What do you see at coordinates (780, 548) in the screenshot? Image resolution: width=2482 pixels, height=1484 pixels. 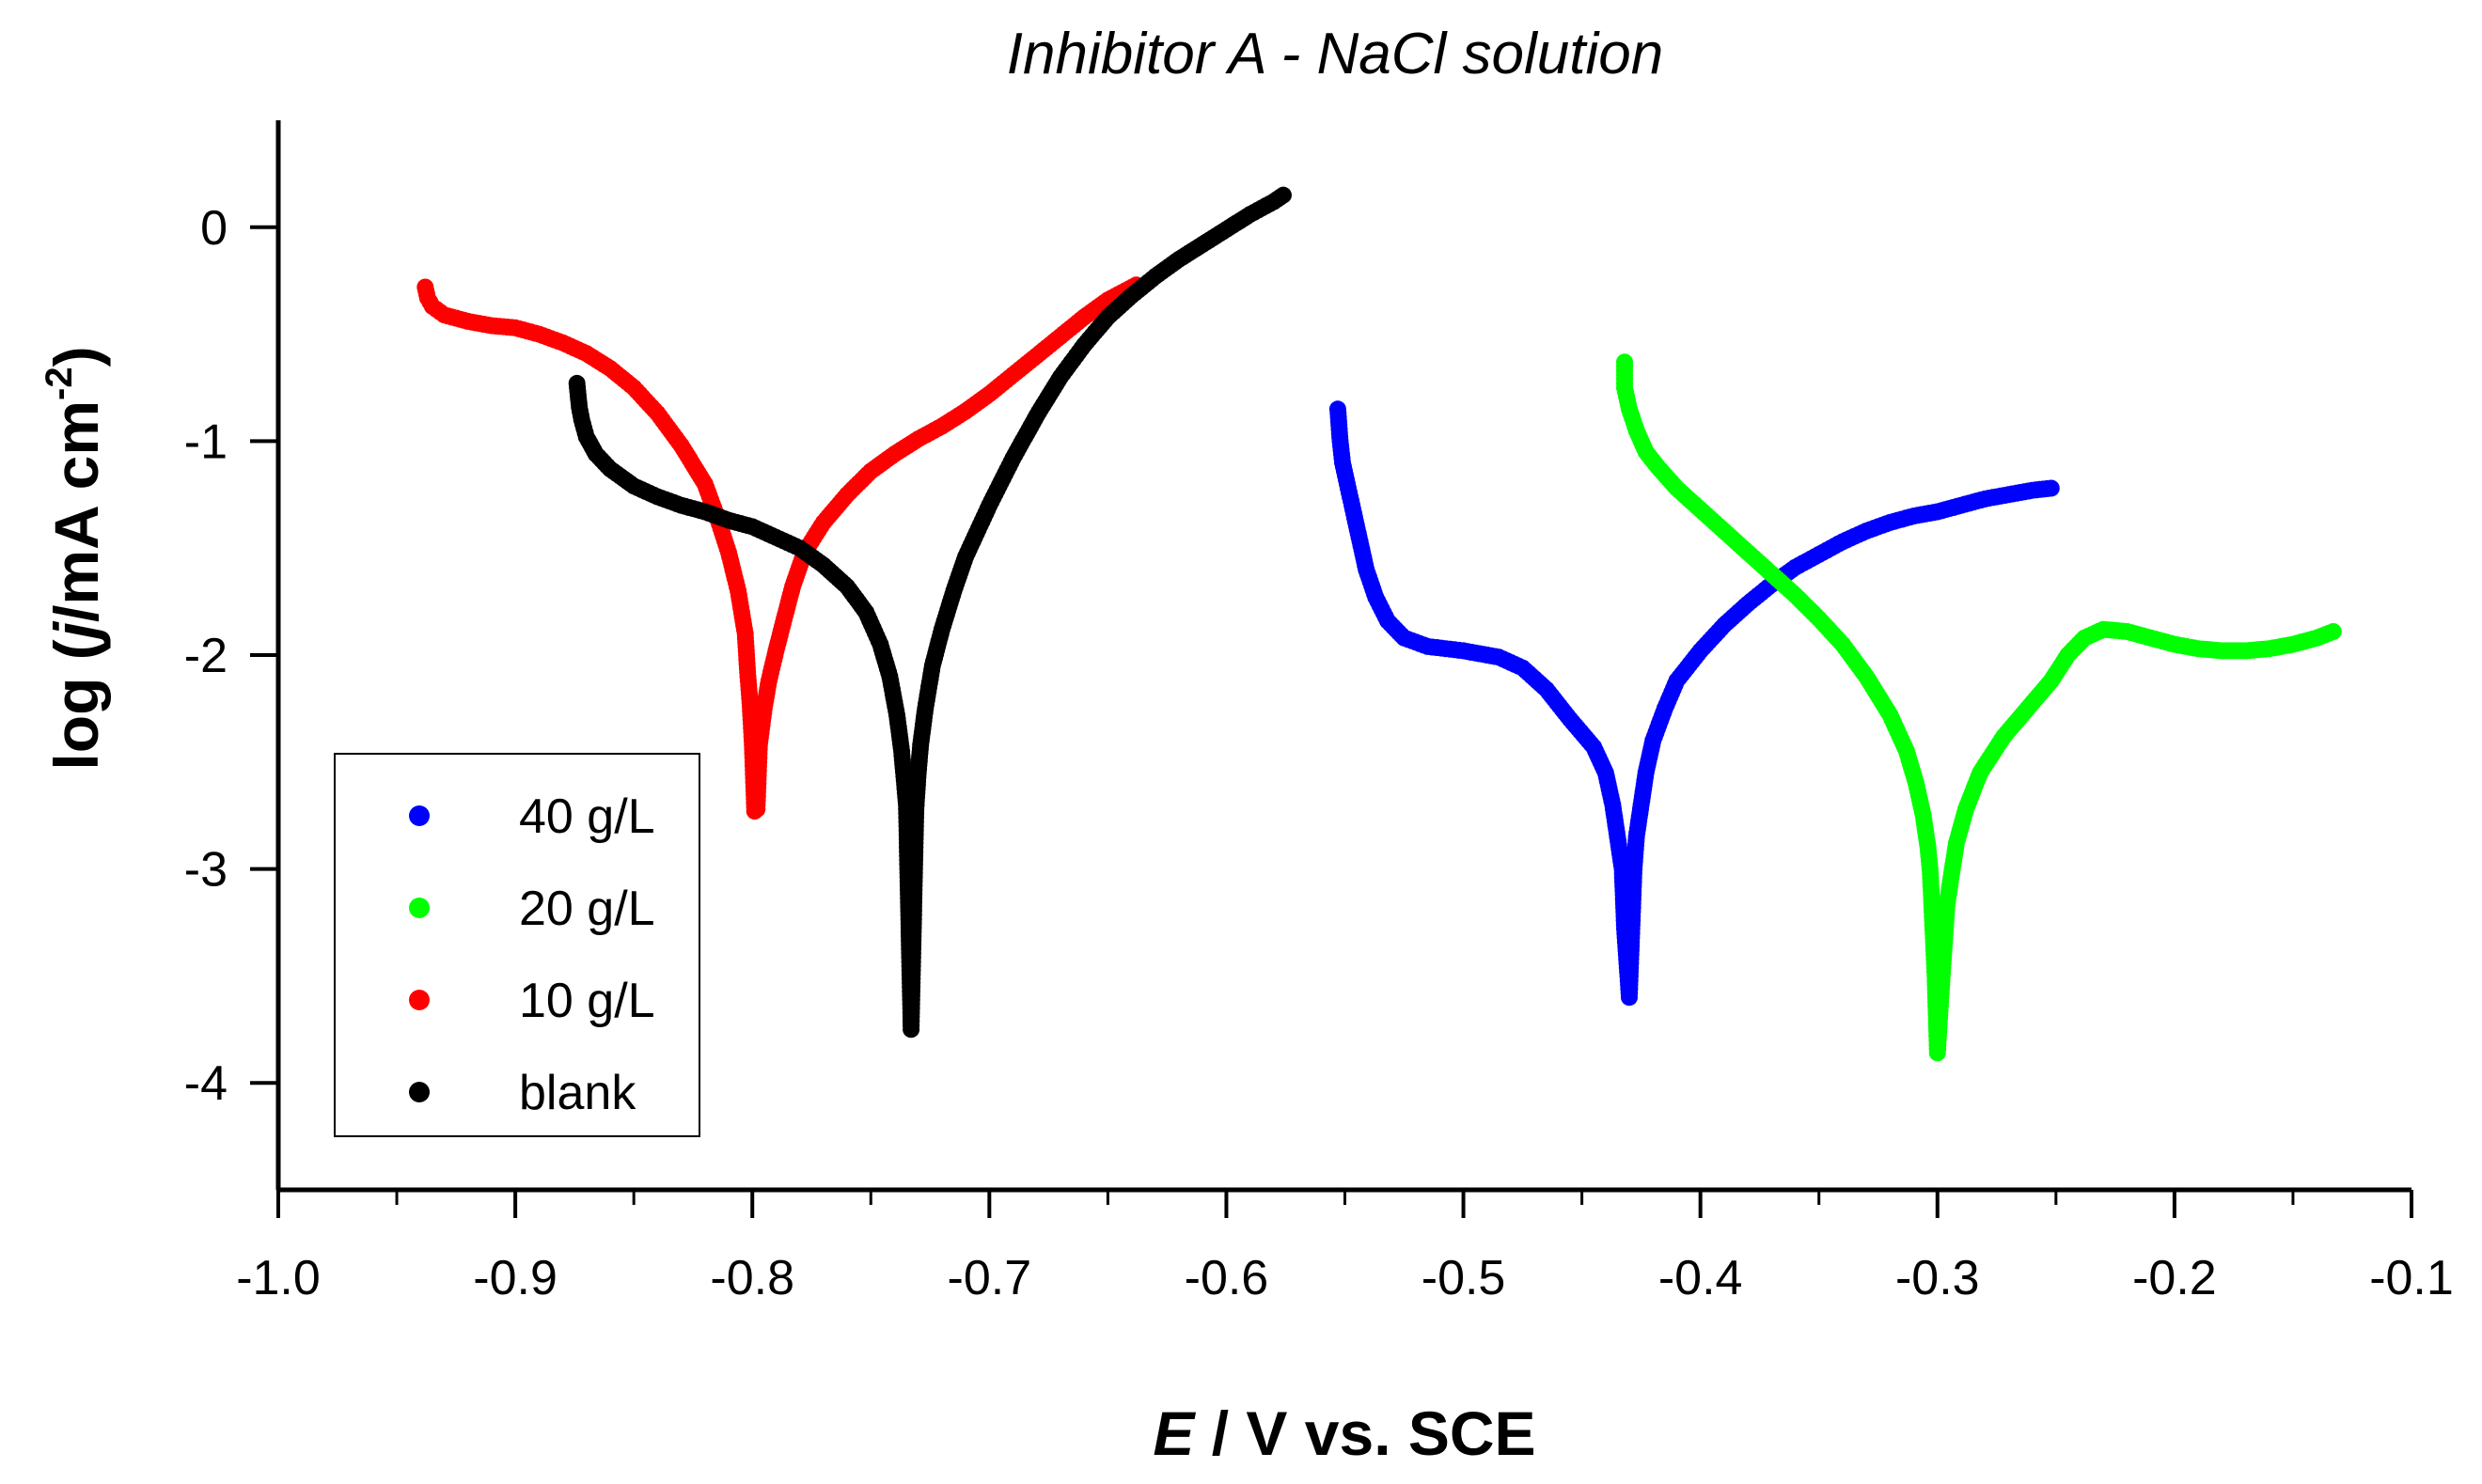 I see `series-10-g-l` at bounding box center [780, 548].